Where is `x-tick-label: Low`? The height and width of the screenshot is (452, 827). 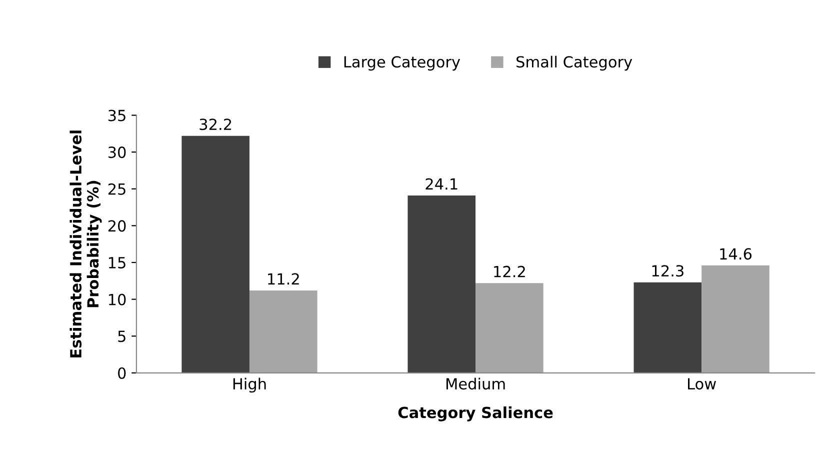
x-tick-label: Low is located at coordinates (702, 384).